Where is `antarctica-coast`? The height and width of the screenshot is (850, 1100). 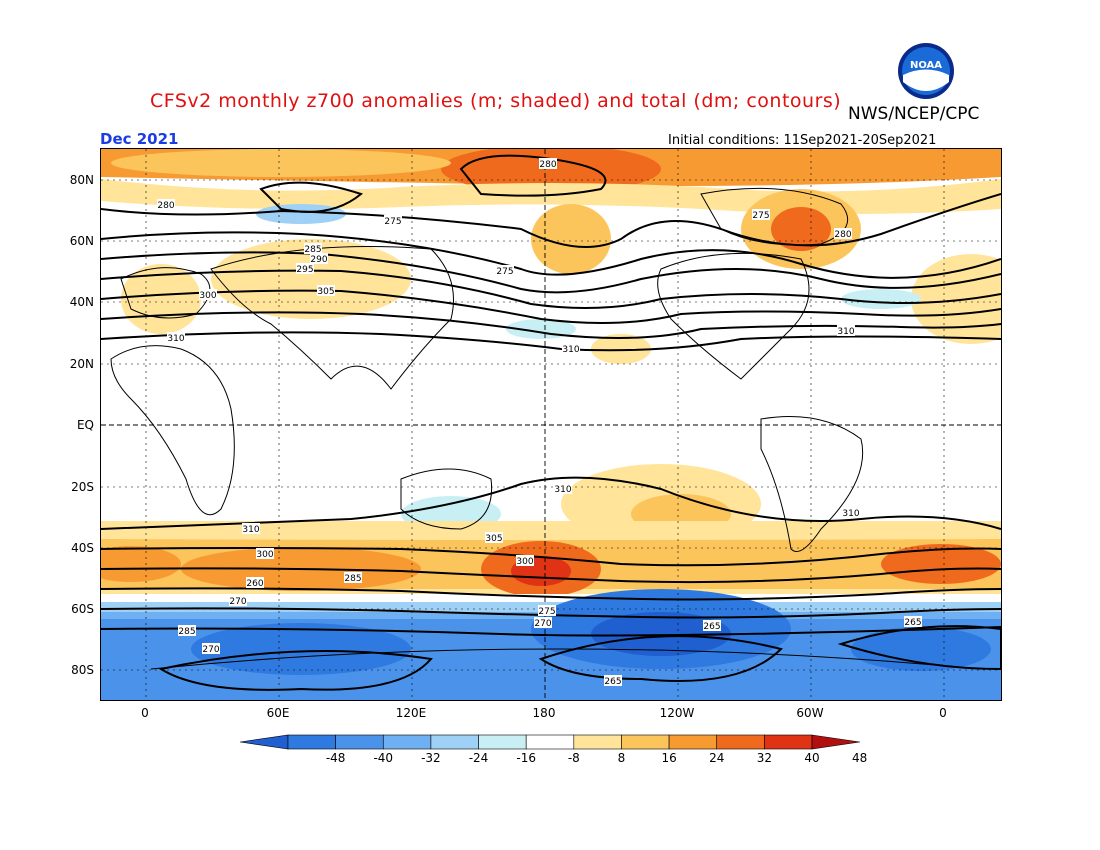 antarctica-coast is located at coordinates (566, 659).